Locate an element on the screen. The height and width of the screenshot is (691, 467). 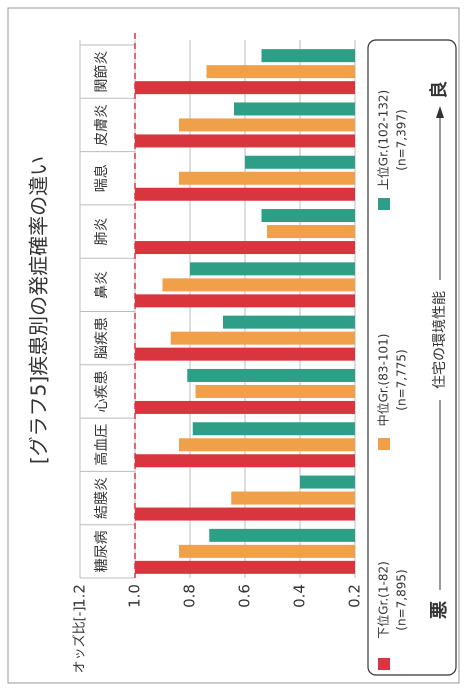
category-label: 関節炎 is located at coordinates (101, 72).